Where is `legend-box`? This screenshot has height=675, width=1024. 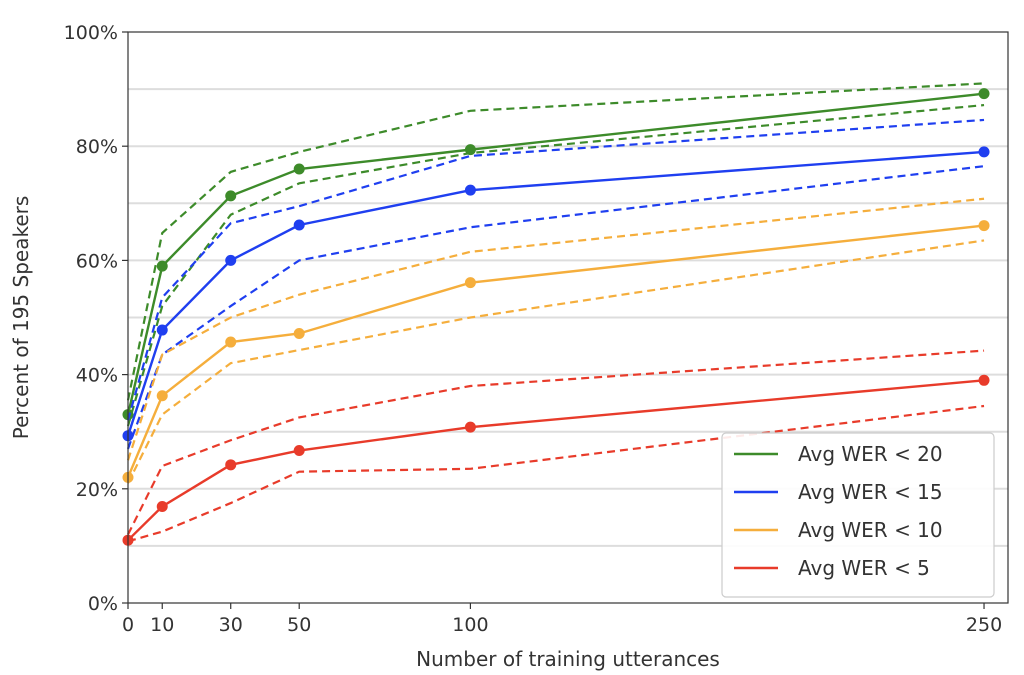
legend-box is located at coordinates (858, 515).